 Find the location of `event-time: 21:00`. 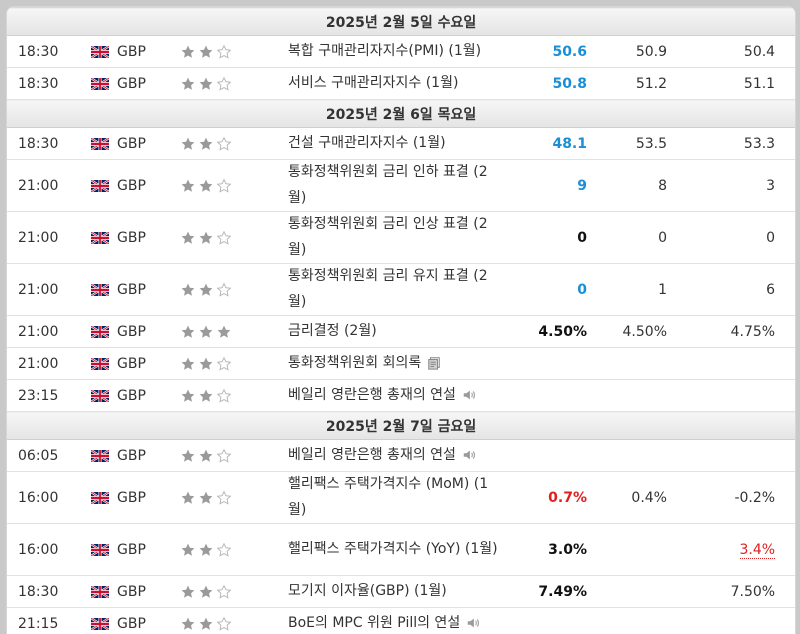

event-time: 21:00 is located at coordinates (48, 364).